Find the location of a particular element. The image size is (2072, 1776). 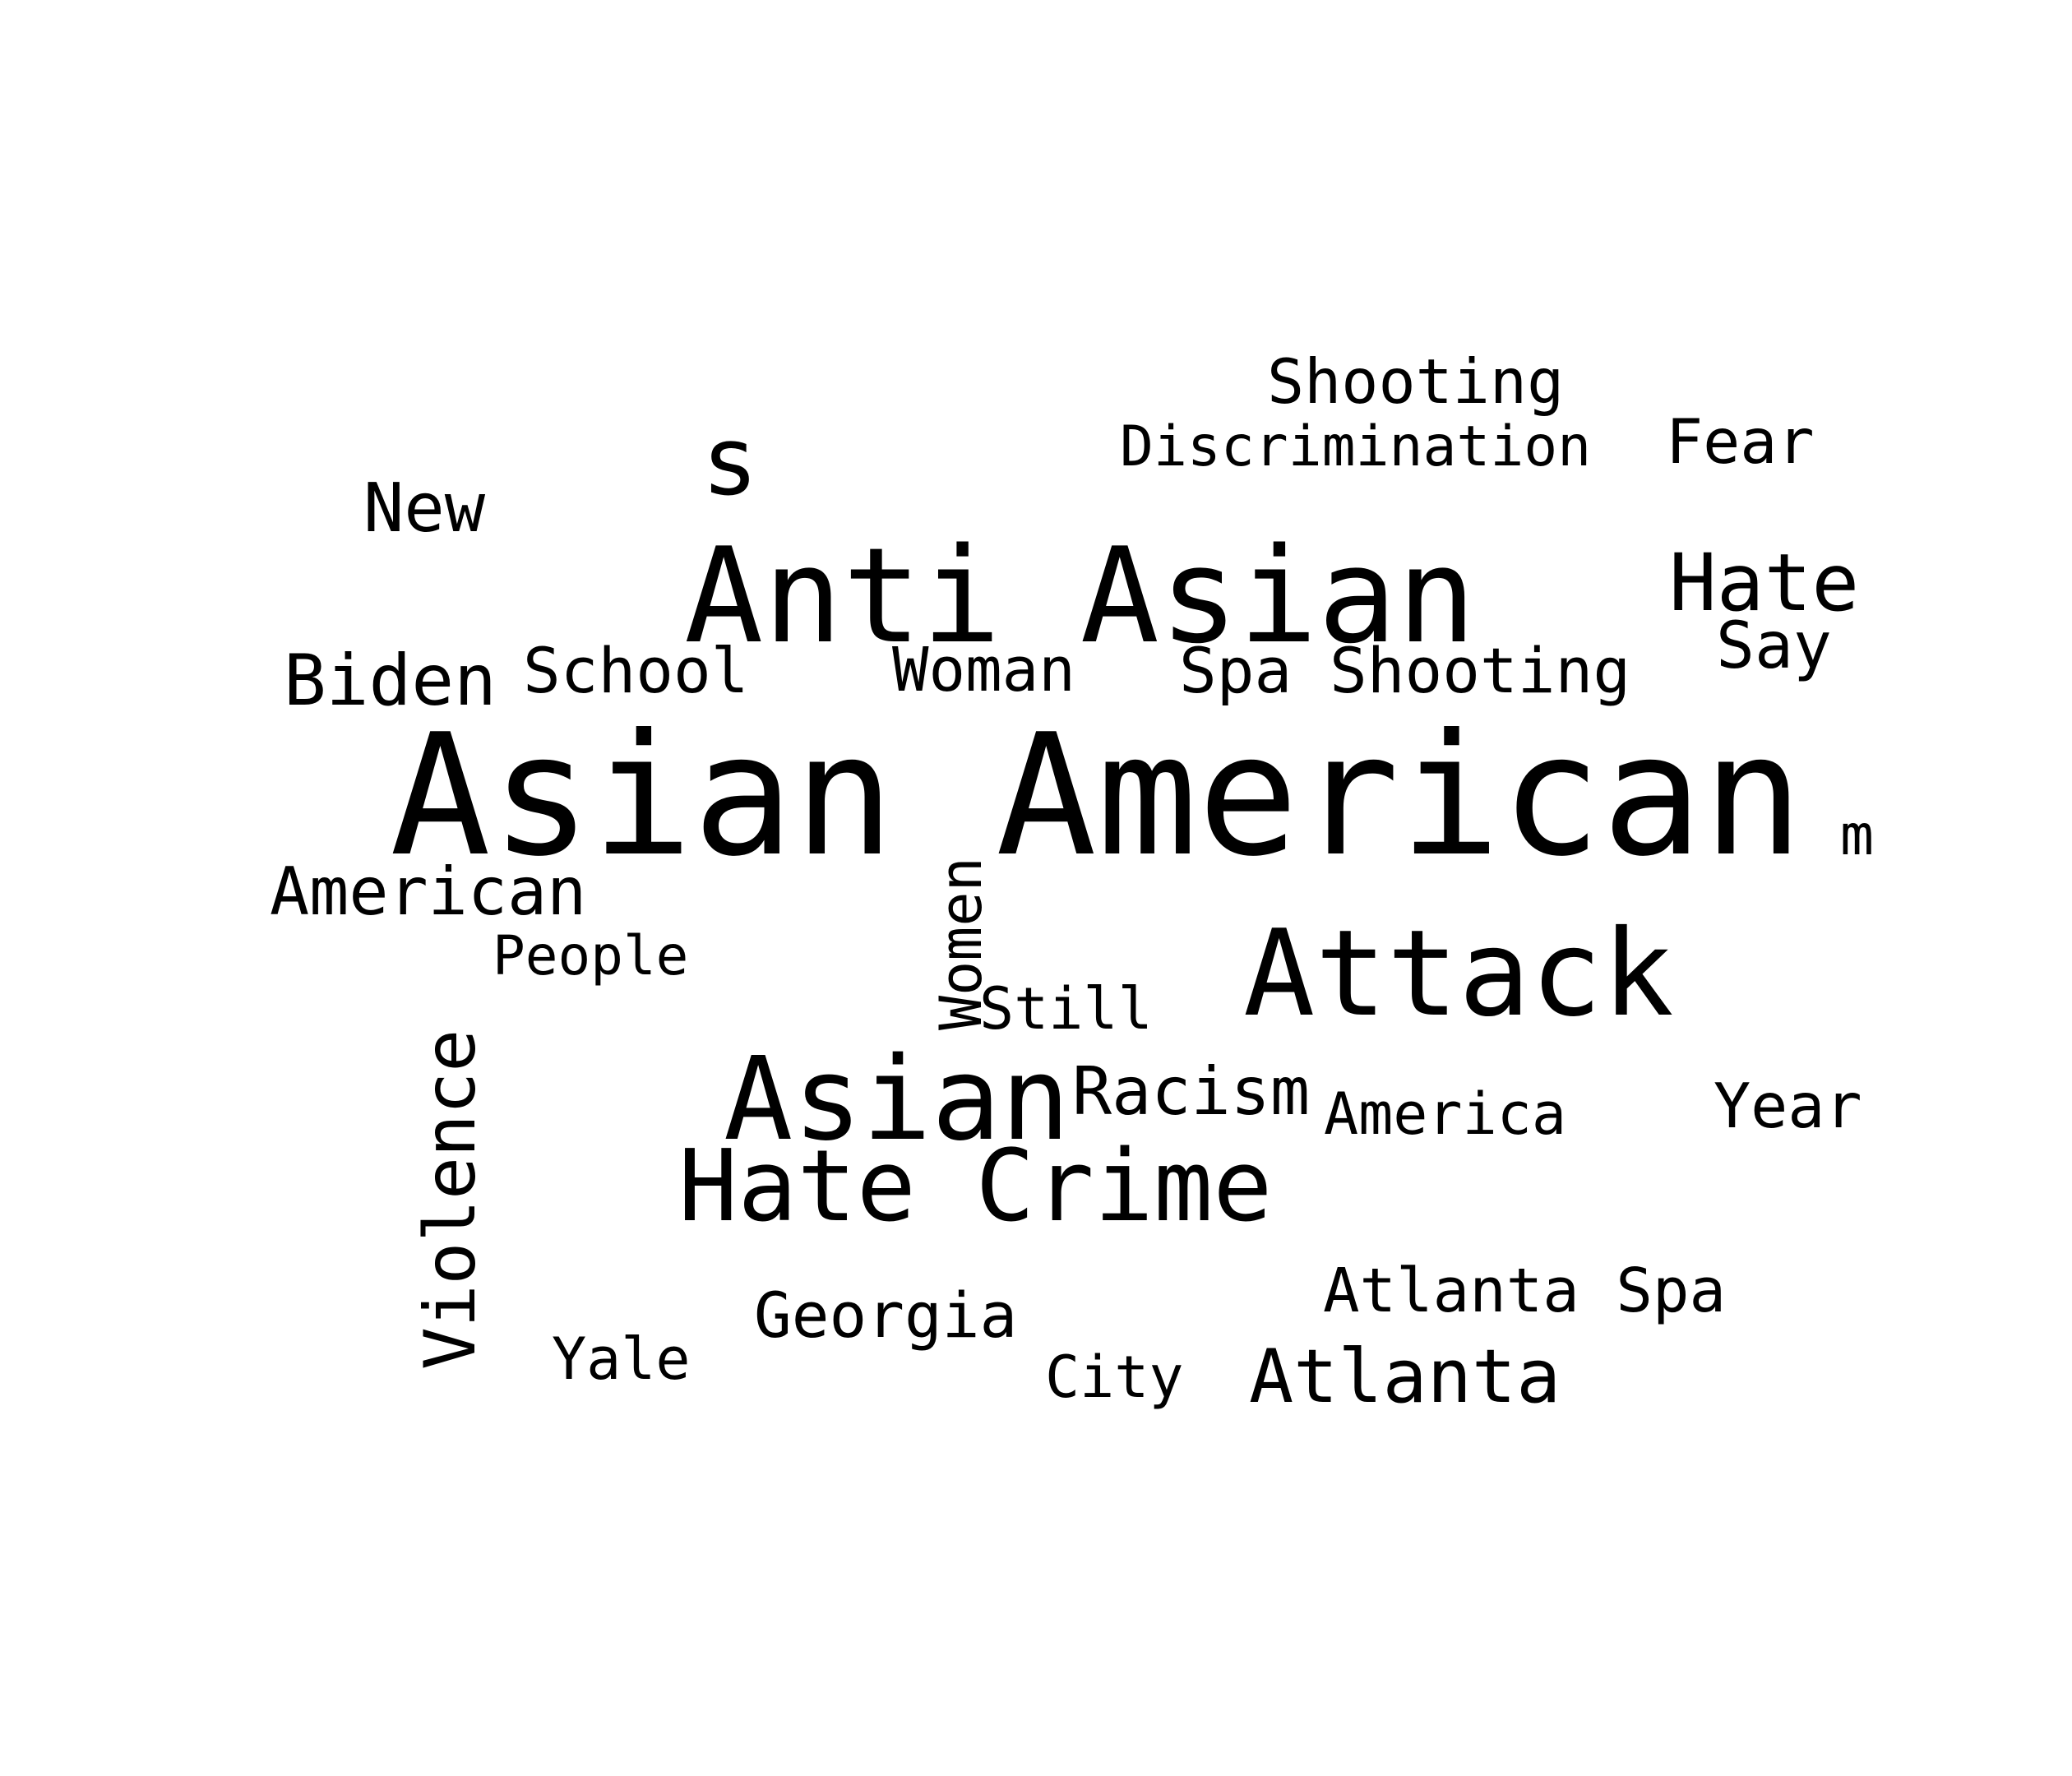

word-america: America is located at coordinates (1445, 1114).